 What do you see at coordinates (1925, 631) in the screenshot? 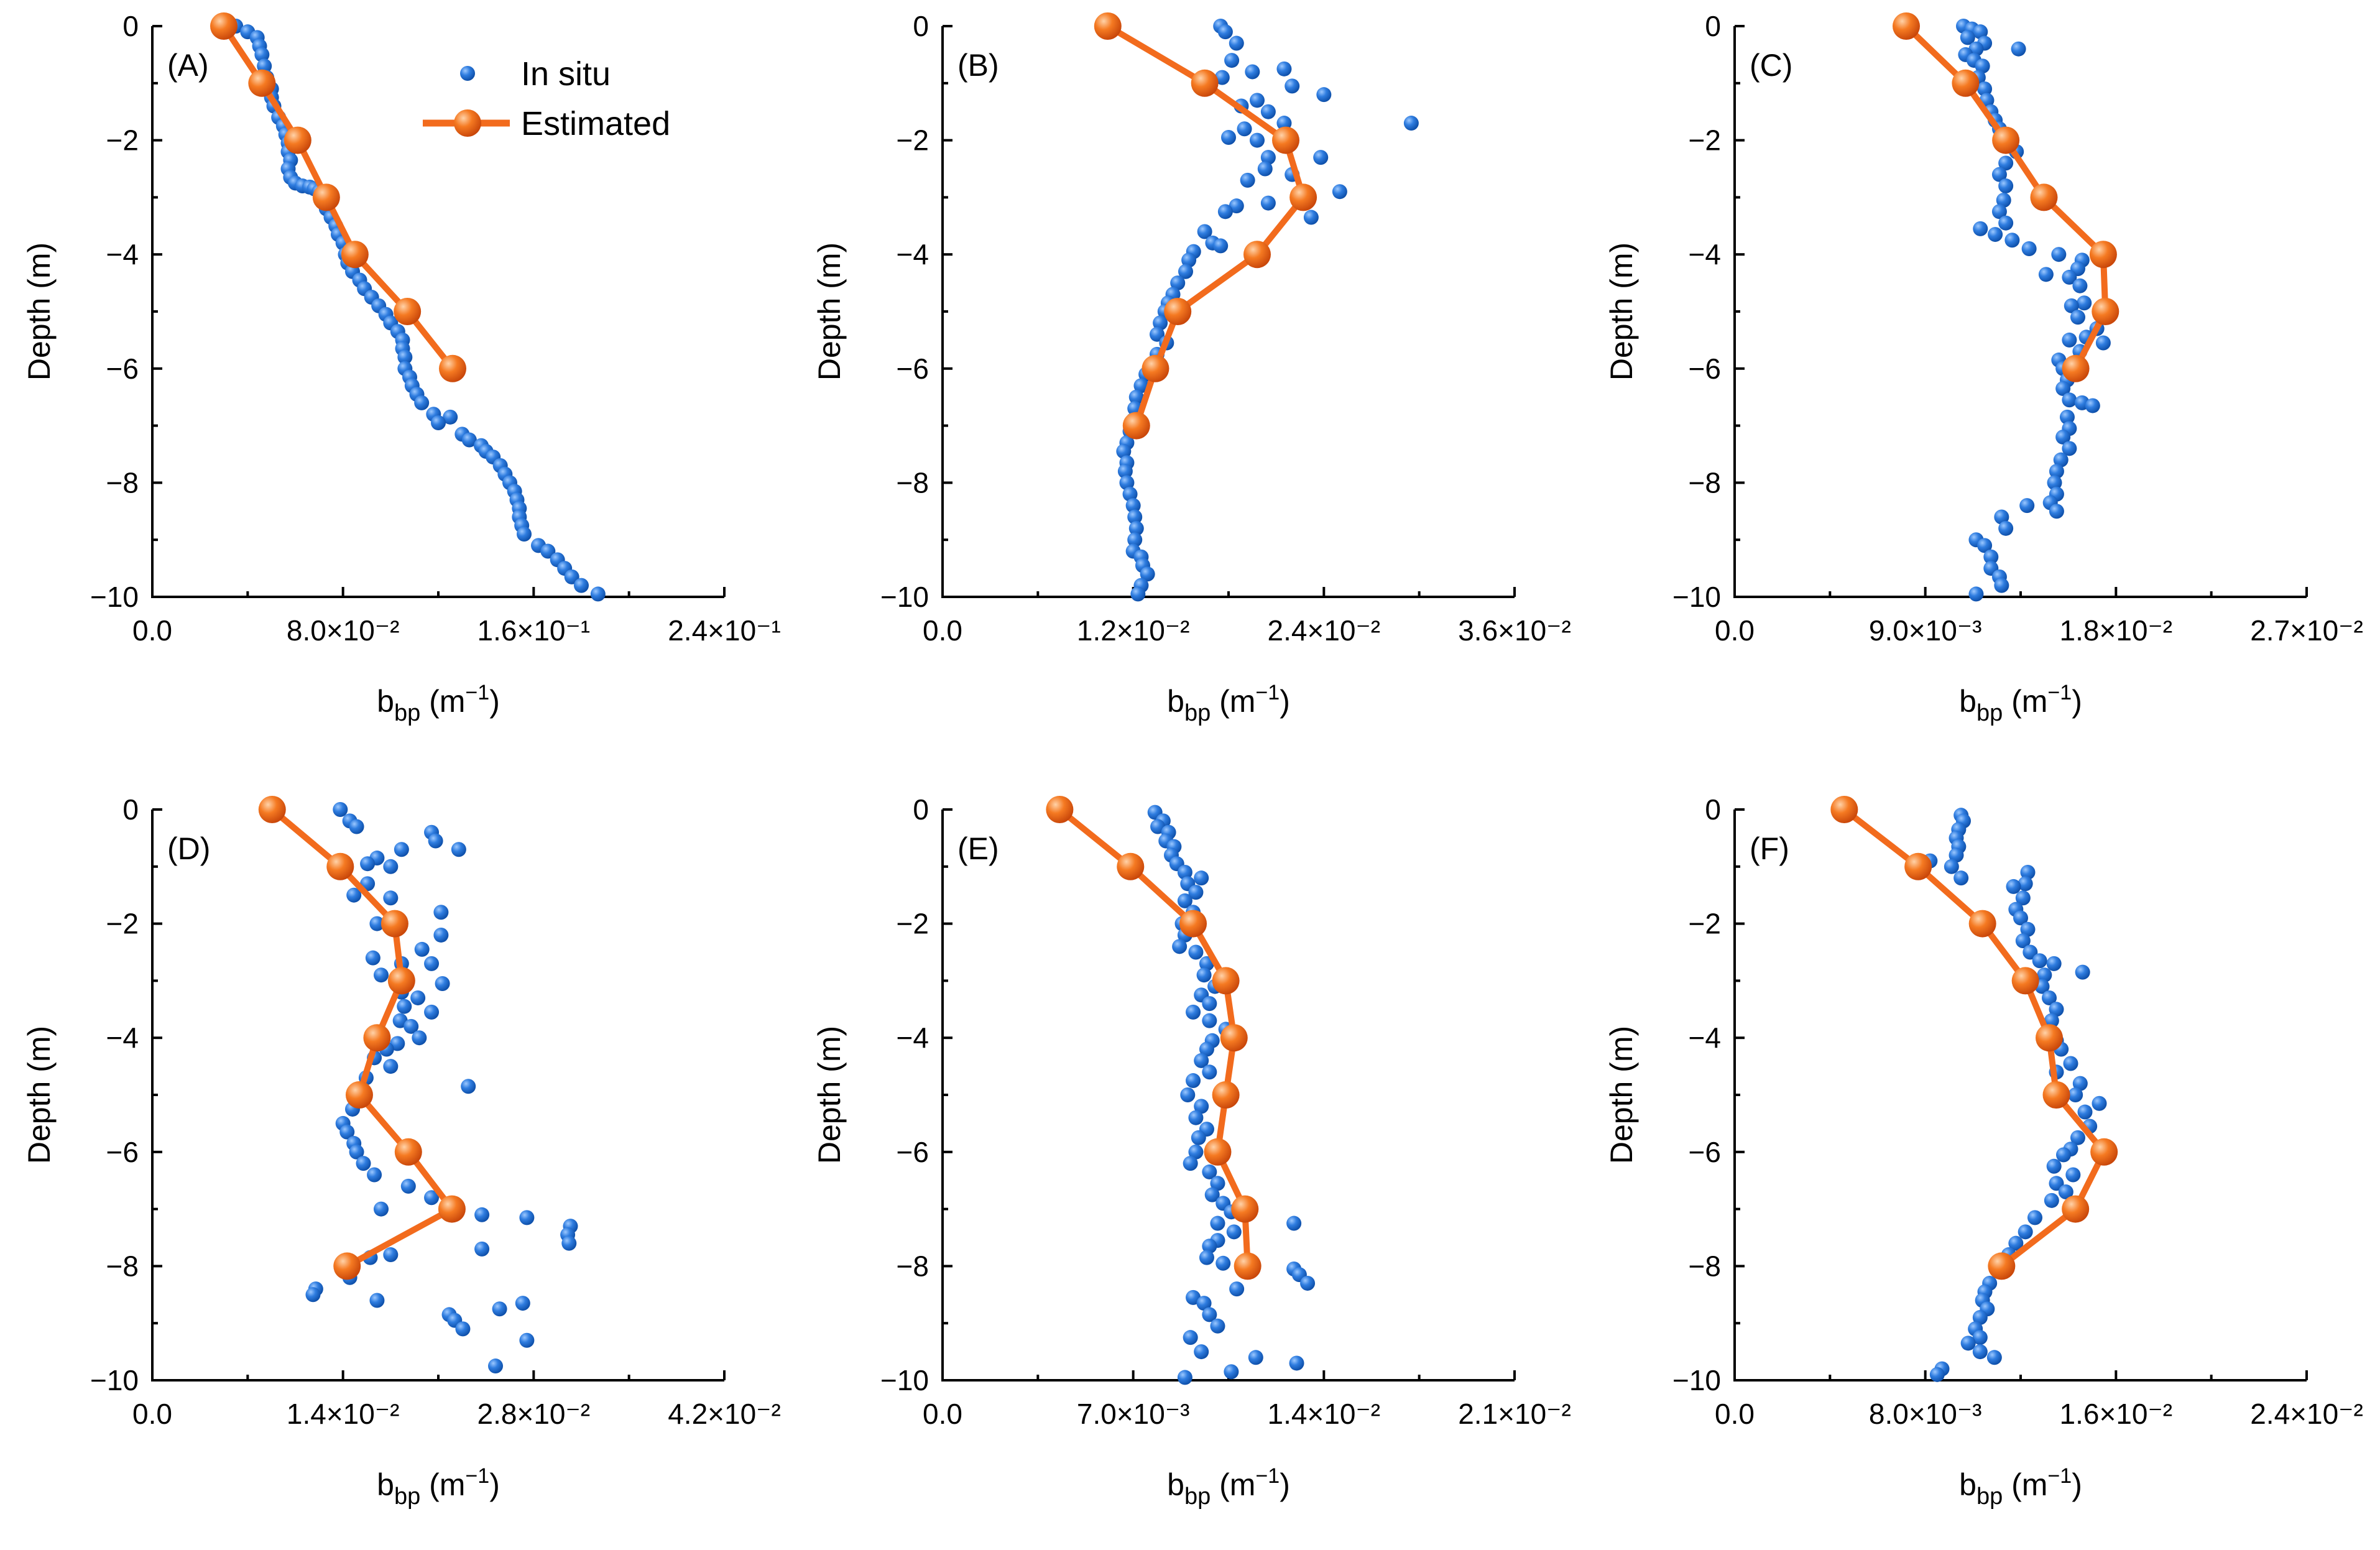
I see `x-tick-label: 9.0×10⁻³` at bounding box center [1925, 631].